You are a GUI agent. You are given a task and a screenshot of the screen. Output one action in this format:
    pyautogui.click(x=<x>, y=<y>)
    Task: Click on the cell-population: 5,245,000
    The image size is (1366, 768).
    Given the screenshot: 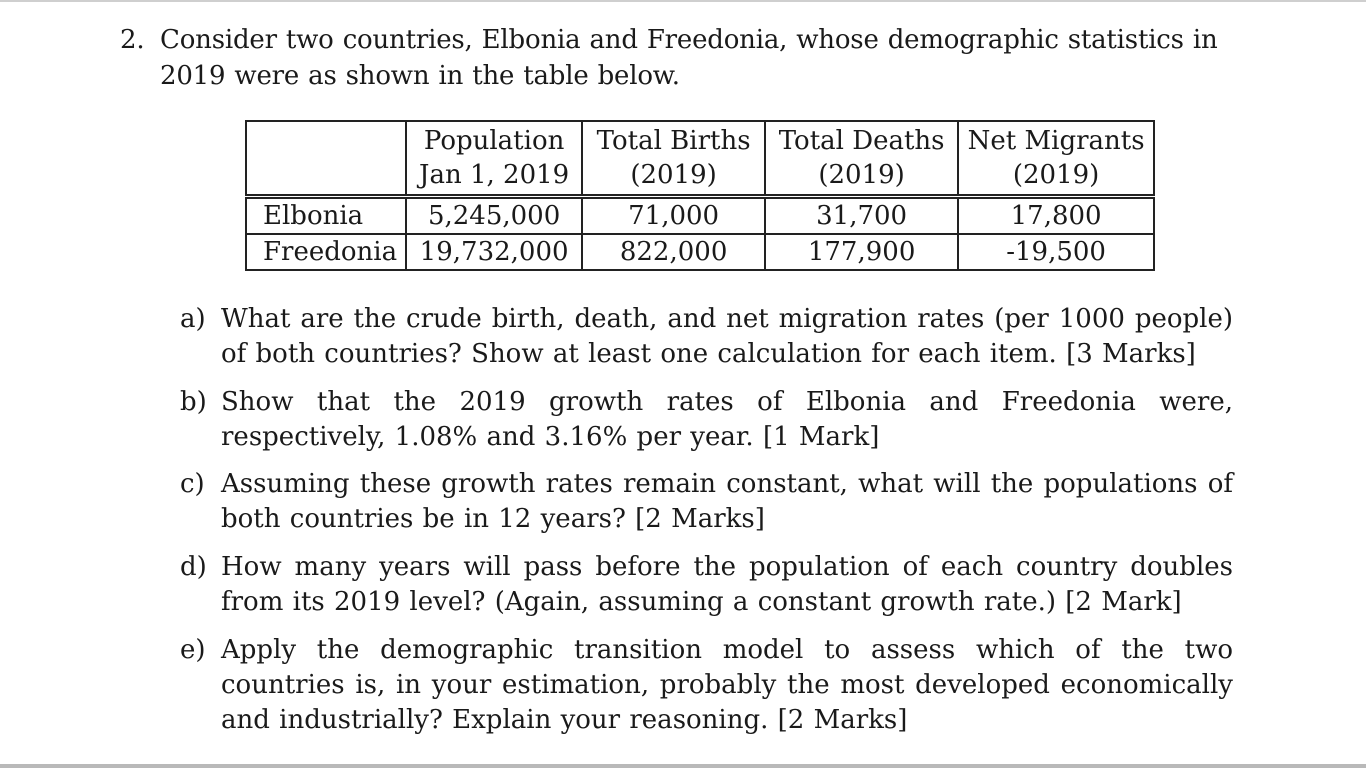 What is the action you would take?
    pyautogui.click(x=494, y=214)
    